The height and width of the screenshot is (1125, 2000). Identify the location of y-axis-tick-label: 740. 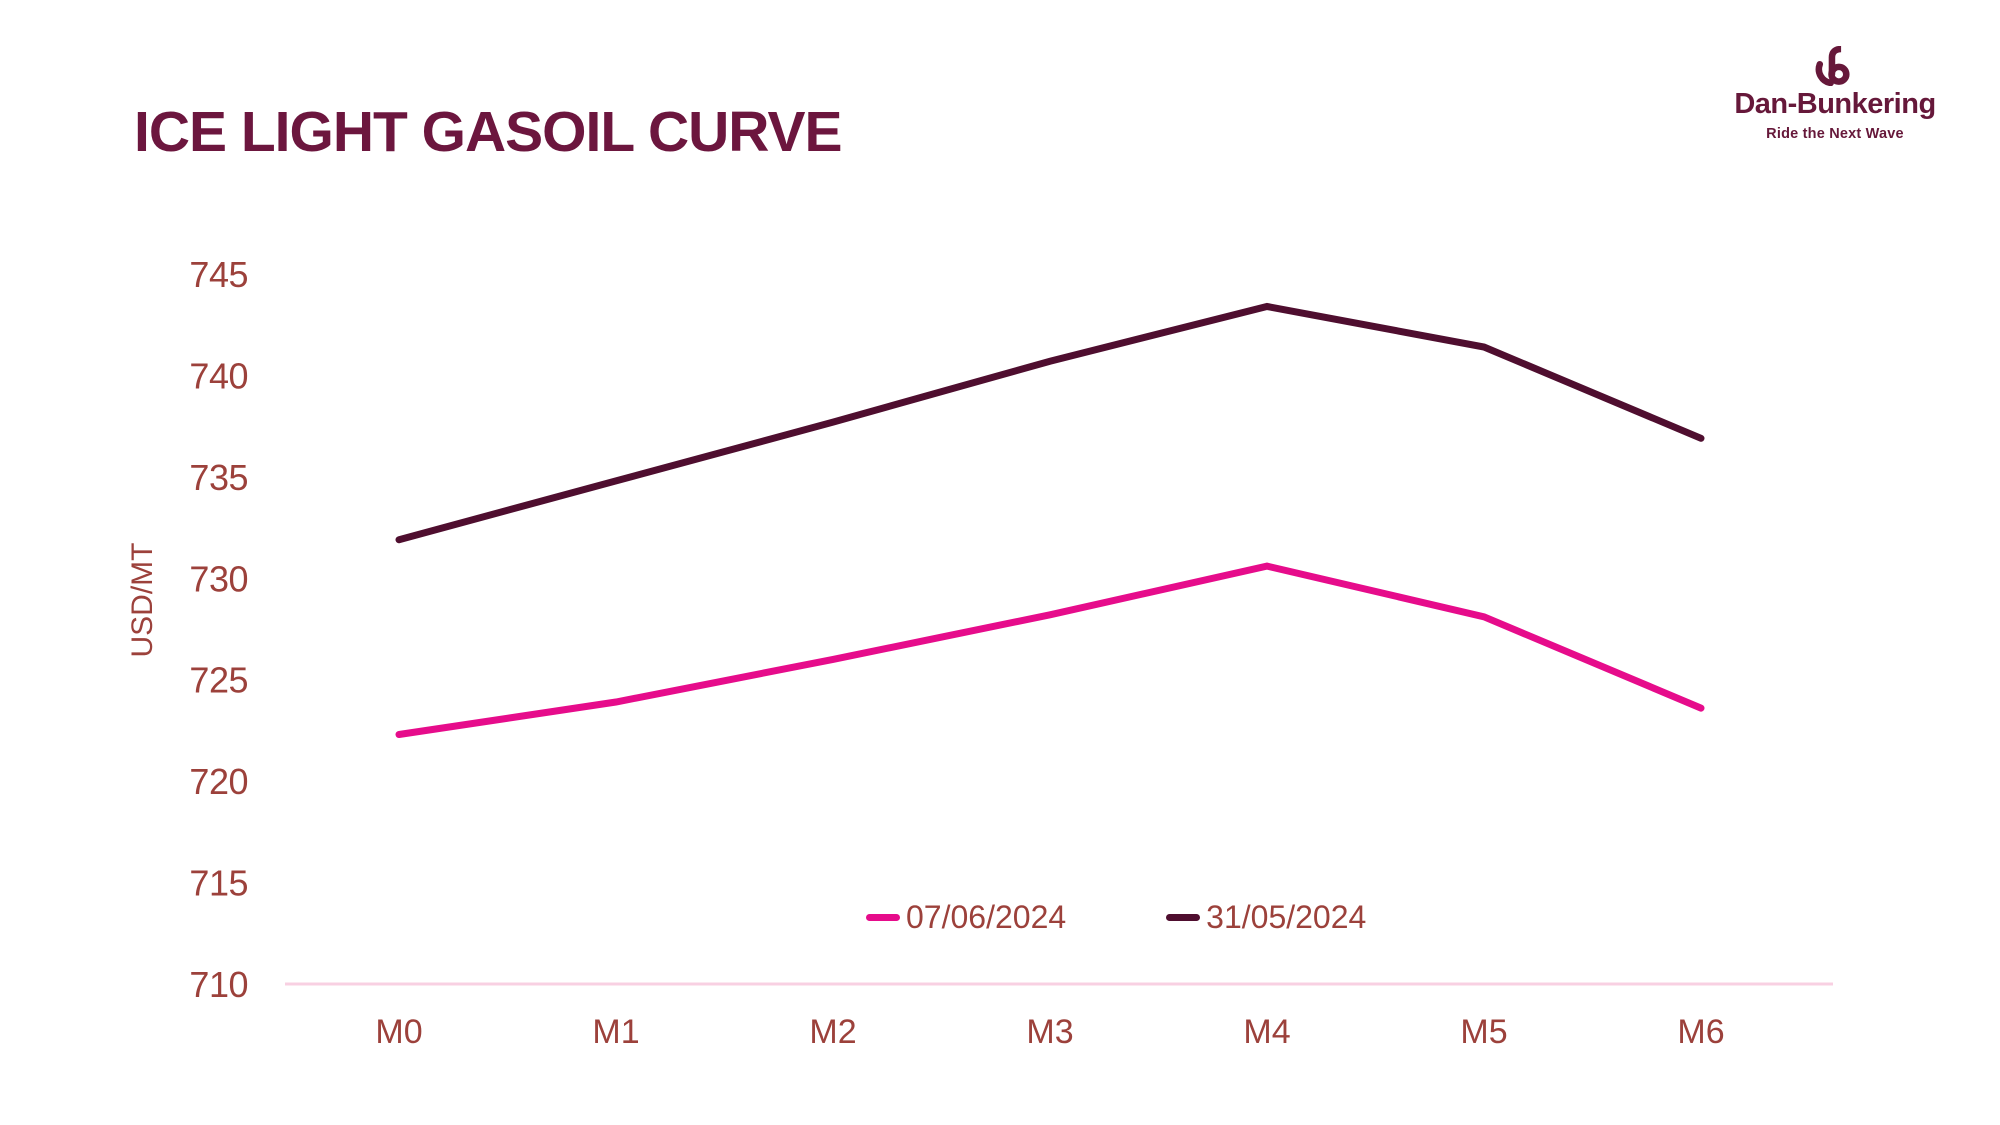
(218, 375).